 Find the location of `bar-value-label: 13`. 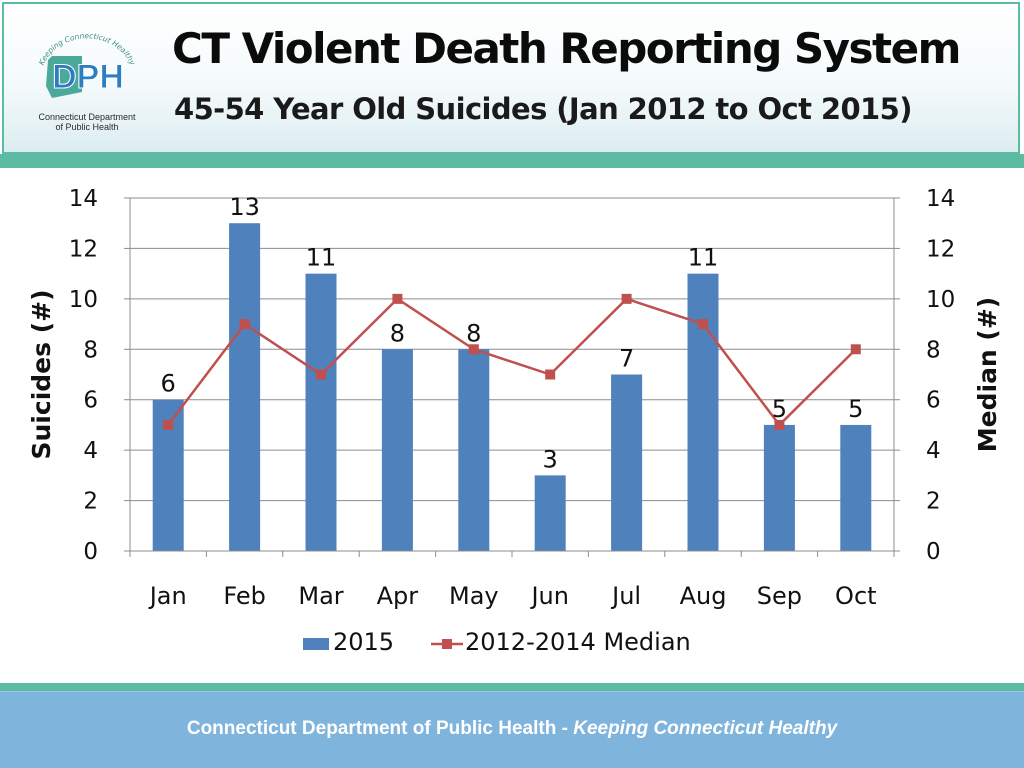

bar-value-label: 13 is located at coordinates (244, 207).